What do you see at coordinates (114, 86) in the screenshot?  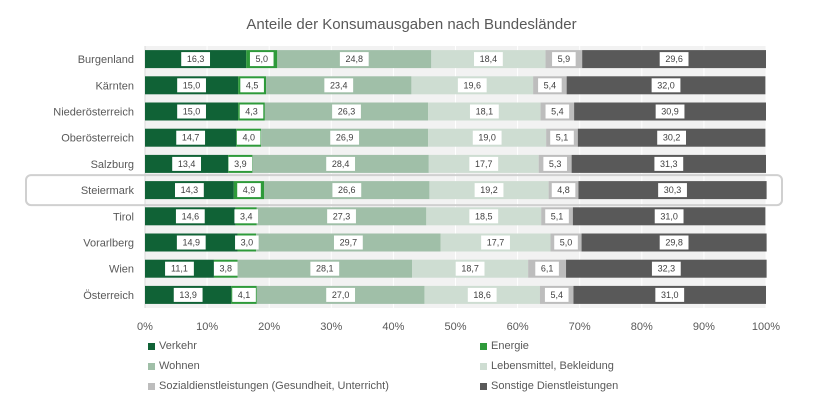 I see `category-label: Kärnten` at bounding box center [114, 86].